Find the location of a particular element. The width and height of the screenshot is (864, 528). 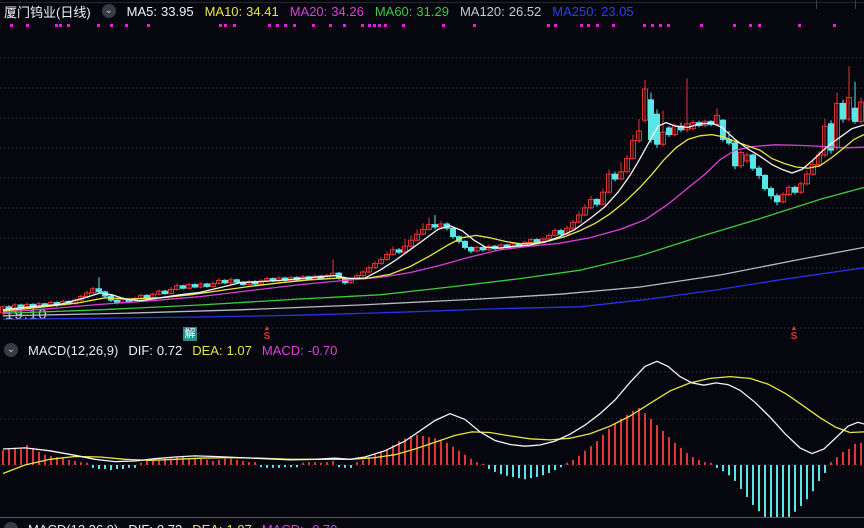

ma250-legend: MA250: 23.05 is located at coordinates (593, 11).